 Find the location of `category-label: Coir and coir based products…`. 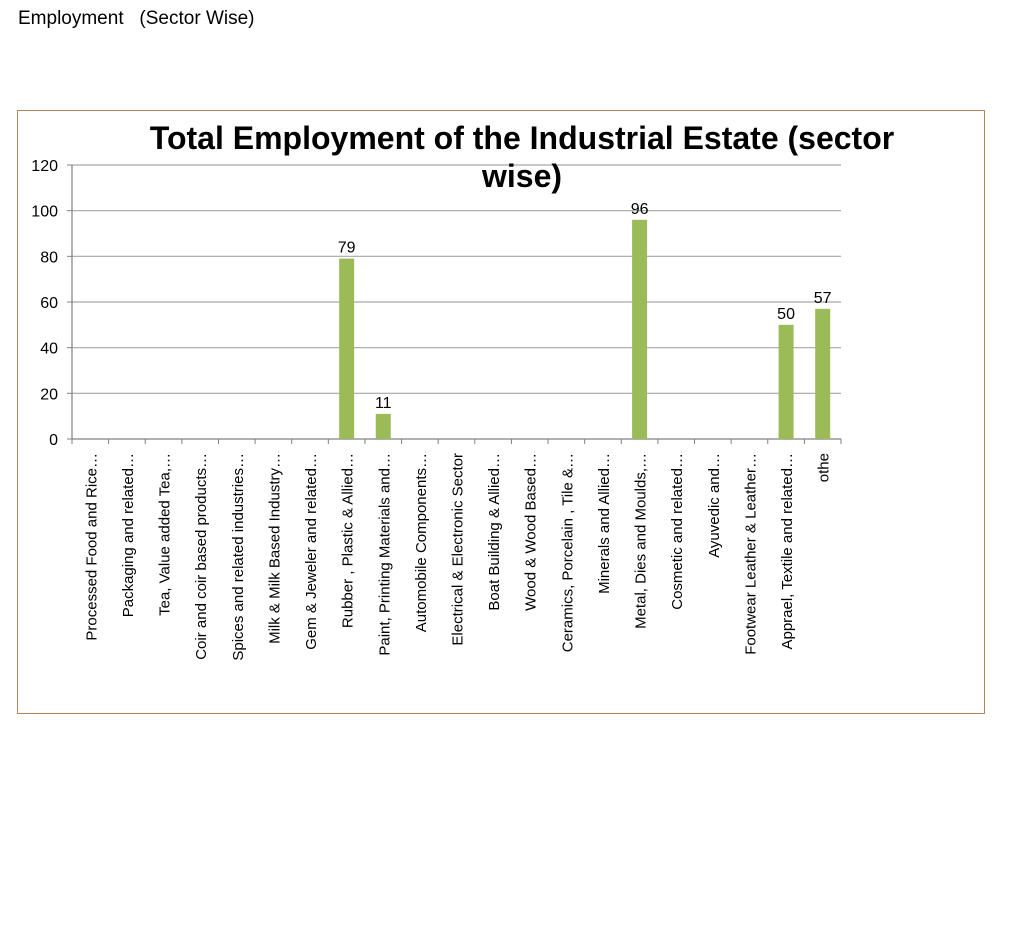

category-label: Coir and coir based products… is located at coordinates (201, 556).